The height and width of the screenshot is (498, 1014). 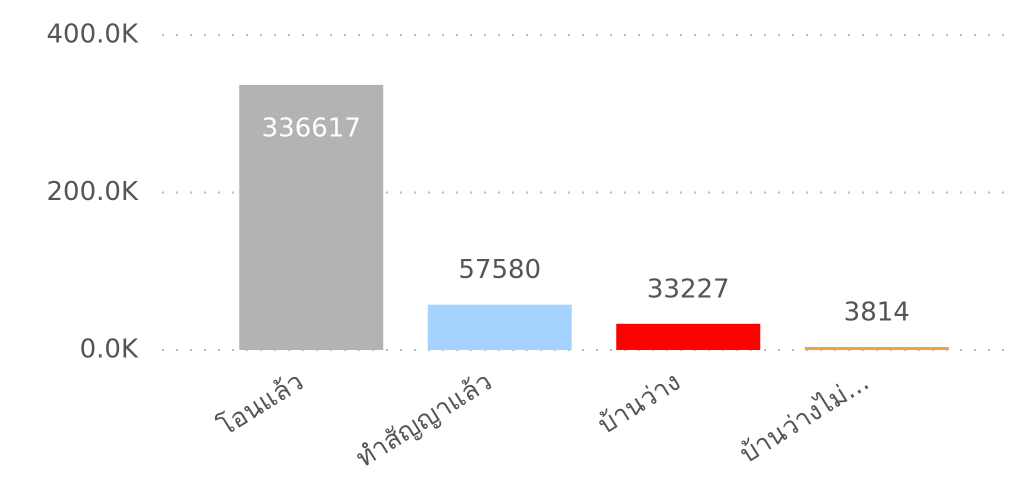 What do you see at coordinates (688, 289) in the screenshot?
I see `data-label: 33227` at bounding box center [688, 289].